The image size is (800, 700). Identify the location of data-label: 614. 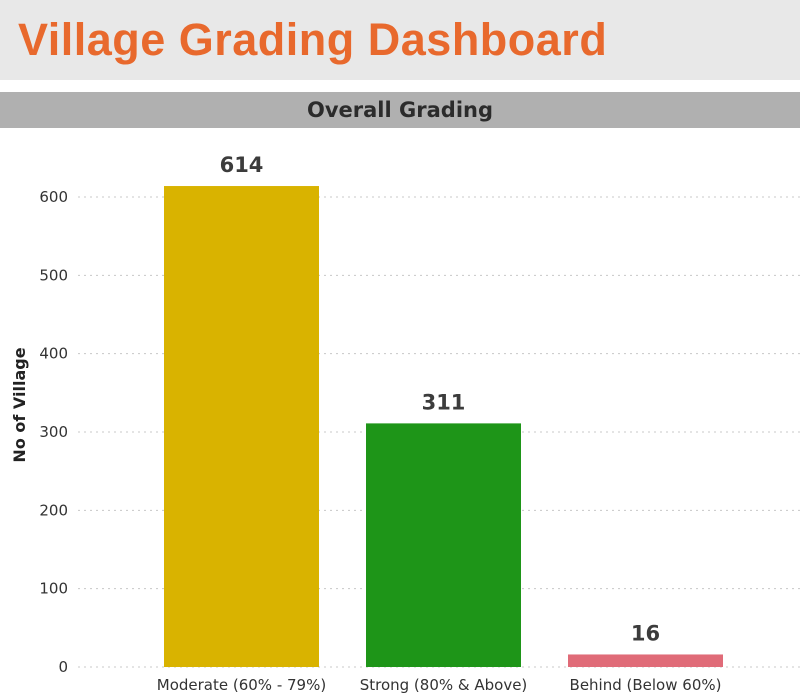
(242, 165).